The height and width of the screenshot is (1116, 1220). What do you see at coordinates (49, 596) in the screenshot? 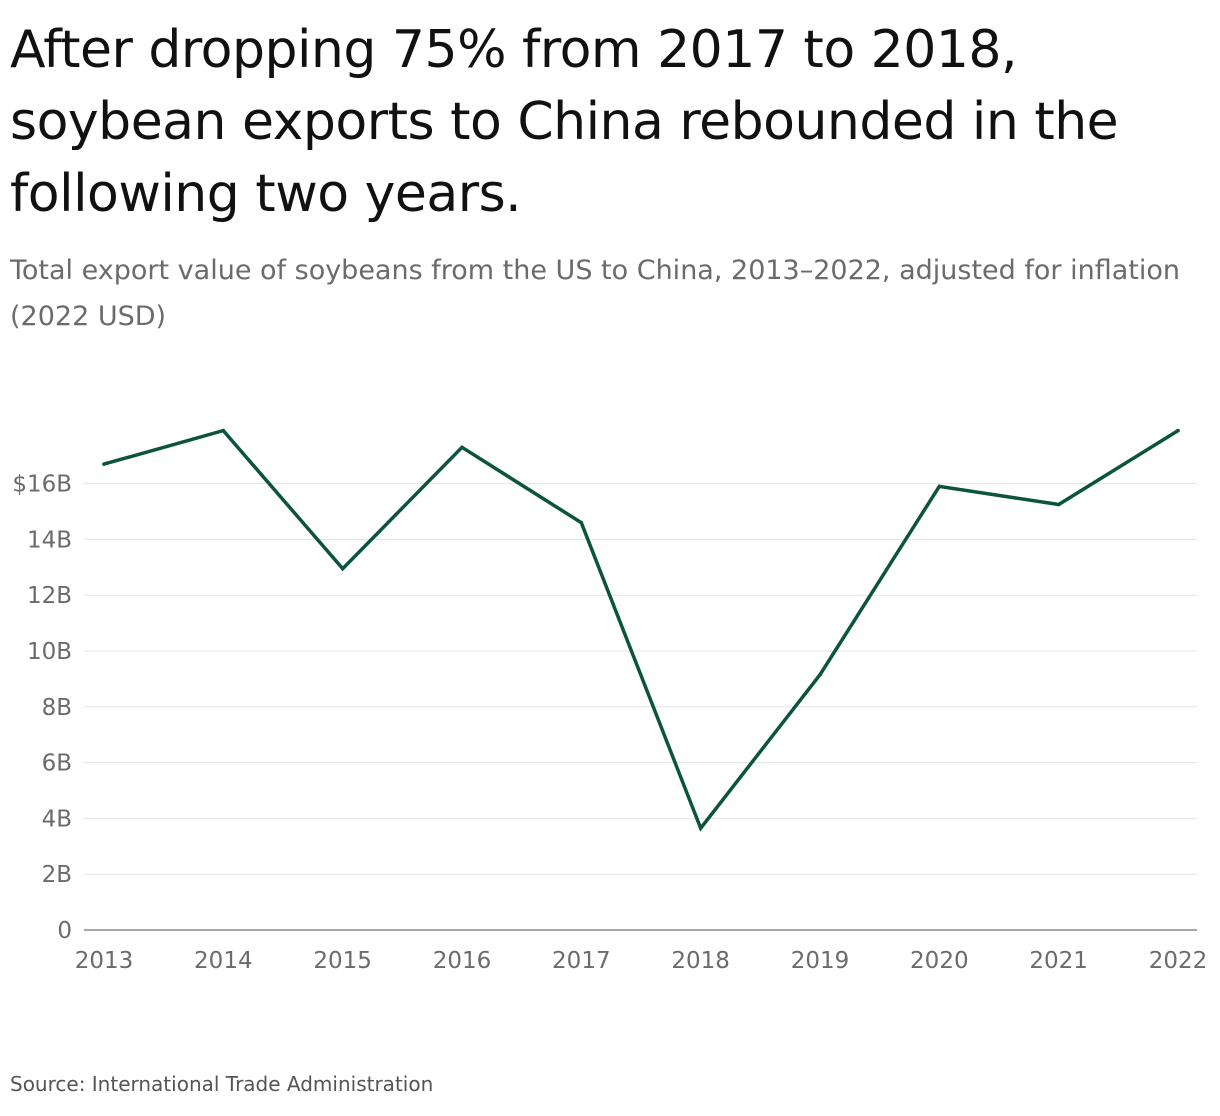
I see `y-tick-label: 12B` at bounding box center [49, 596].